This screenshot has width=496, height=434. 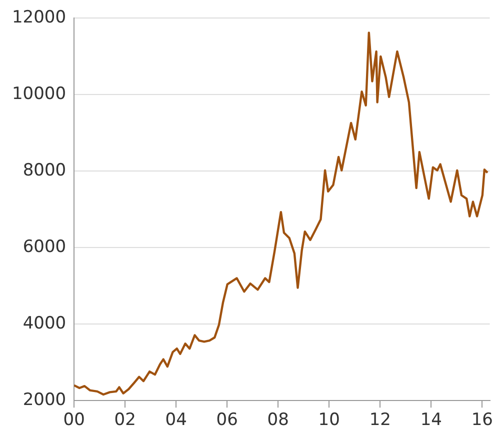 I want to click on y-tick-label: 10000, so click(x=39, y=94).